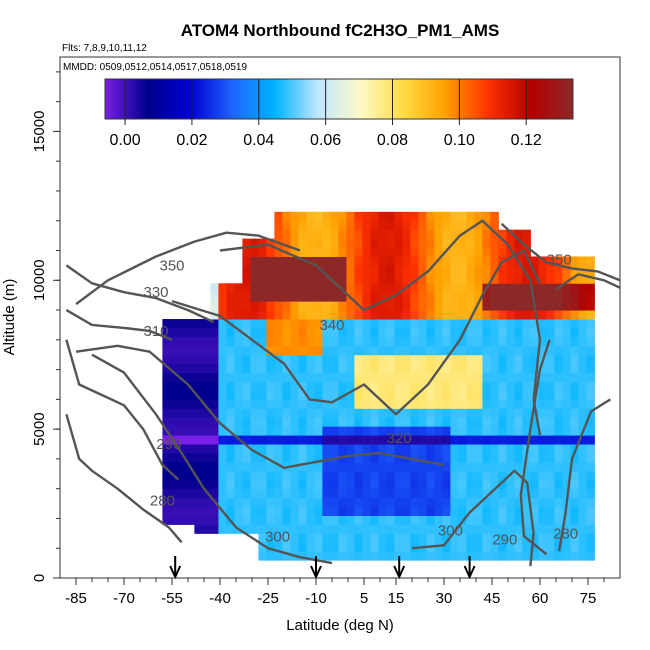 The height and width of the screenshot is (650, 650). Describe the element at coordinates (339, 99) in the screenshot. I see `colorbar` at that location.